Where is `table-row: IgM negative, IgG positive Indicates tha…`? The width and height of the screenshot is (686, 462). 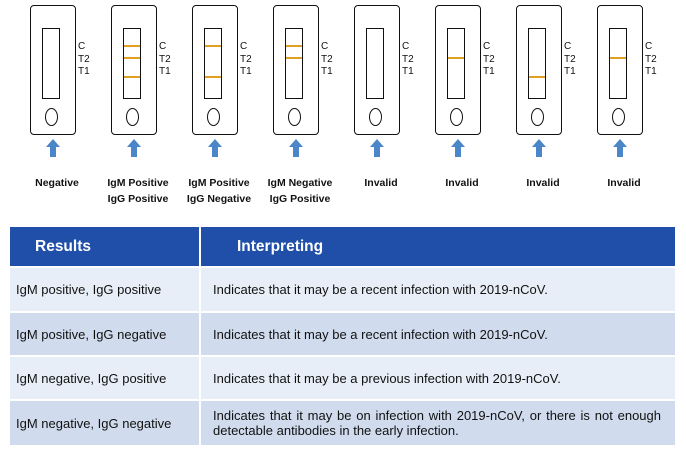
table-row: IgM negative, IgG positive Indicates tha… is located at coordinates (342, 377).